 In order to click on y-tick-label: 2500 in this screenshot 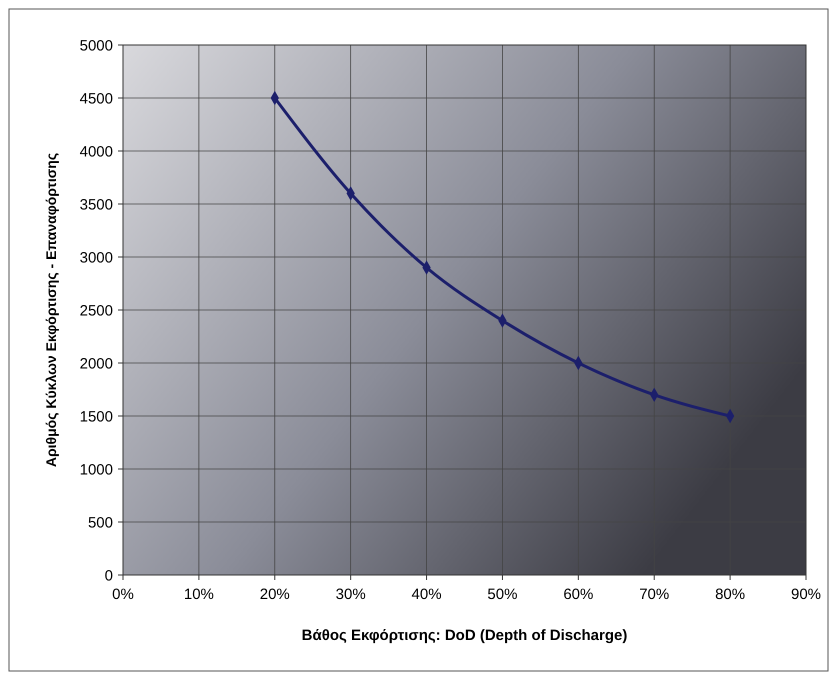, I will do `click(96, 311)`.